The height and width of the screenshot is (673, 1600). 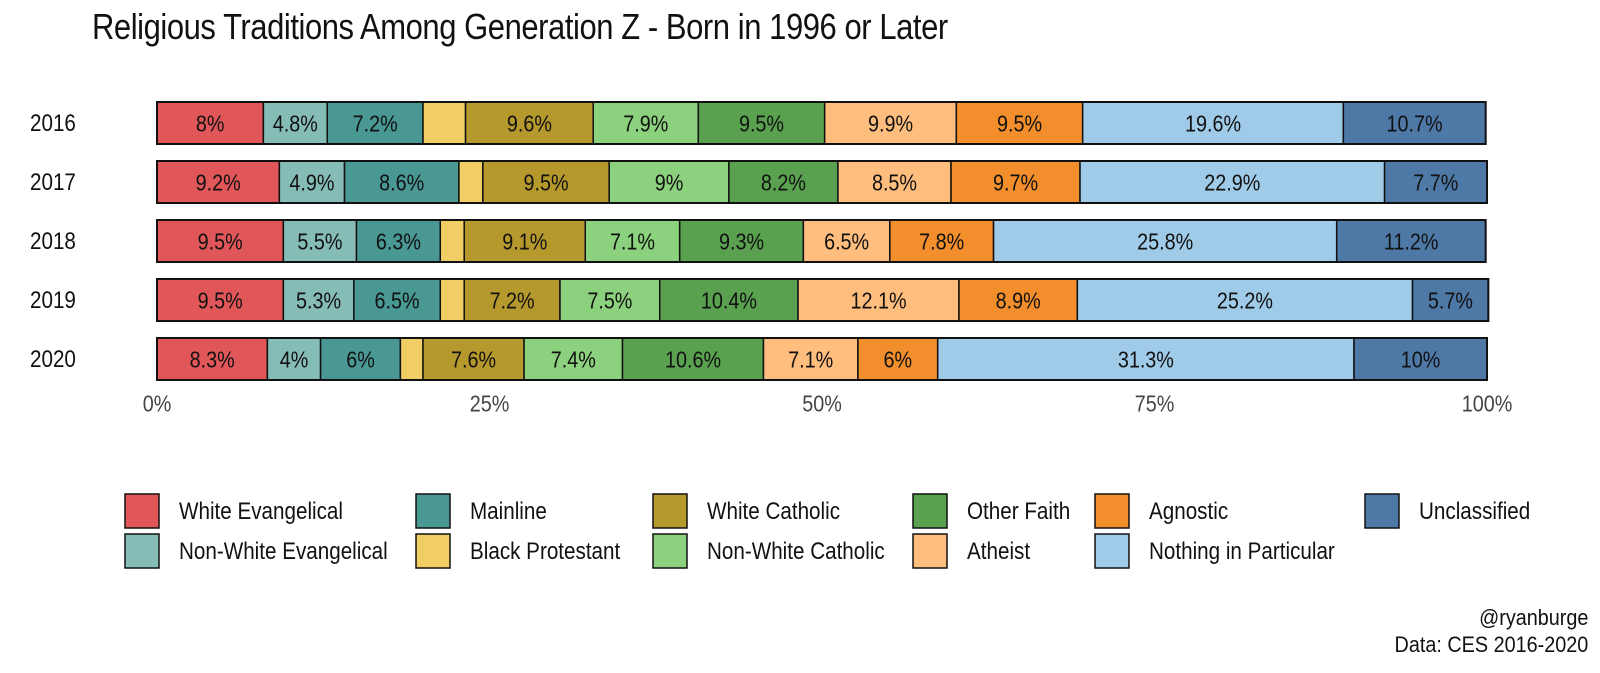 What do you see at coordinates (1213, 124) in the screenshot?
I see `data-label: 19.6%` at bounding box center [1213, 124].